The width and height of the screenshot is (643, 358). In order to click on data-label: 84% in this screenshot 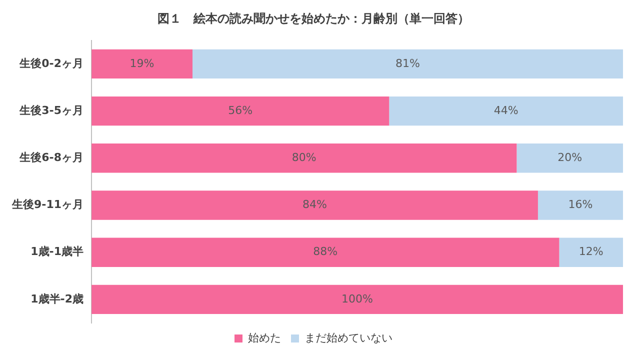, I will do `click(314, 205)`.